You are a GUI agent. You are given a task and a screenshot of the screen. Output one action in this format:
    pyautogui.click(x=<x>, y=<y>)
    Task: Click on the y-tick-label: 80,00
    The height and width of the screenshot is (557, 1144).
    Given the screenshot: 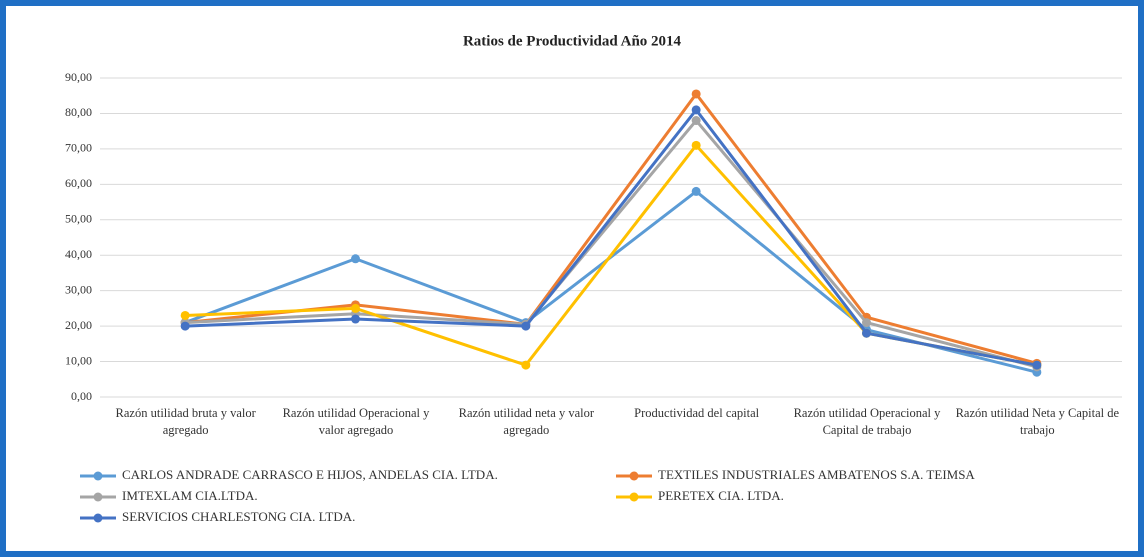 What is the action you would take?
    pyautogui.click(x=78, y=112)
    